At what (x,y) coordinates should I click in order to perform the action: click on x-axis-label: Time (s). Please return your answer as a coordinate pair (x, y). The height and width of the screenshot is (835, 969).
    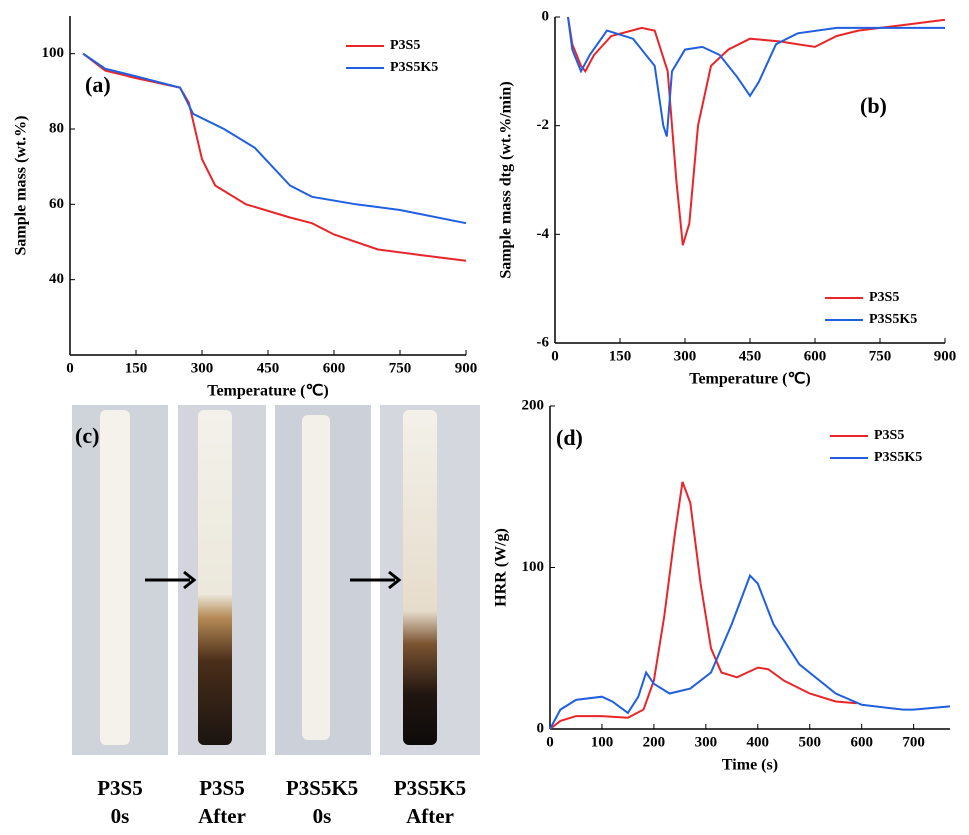
    Looking at the image, I should click on (750, 765).